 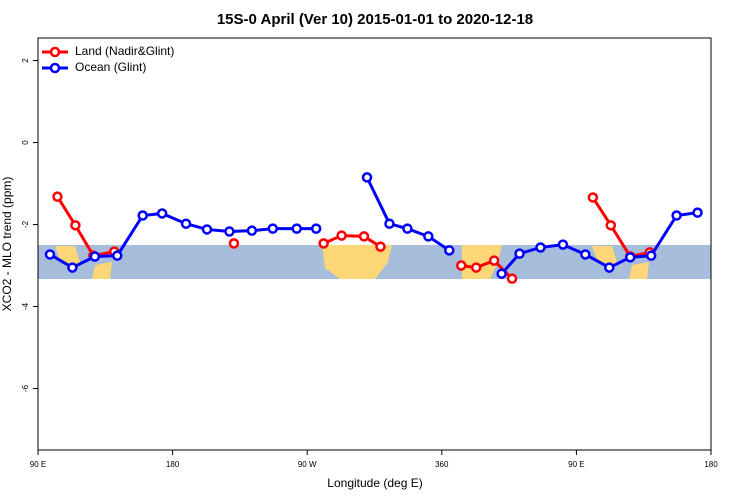 I want to click on x-tick-label: 360, so click(x=442, y=464).